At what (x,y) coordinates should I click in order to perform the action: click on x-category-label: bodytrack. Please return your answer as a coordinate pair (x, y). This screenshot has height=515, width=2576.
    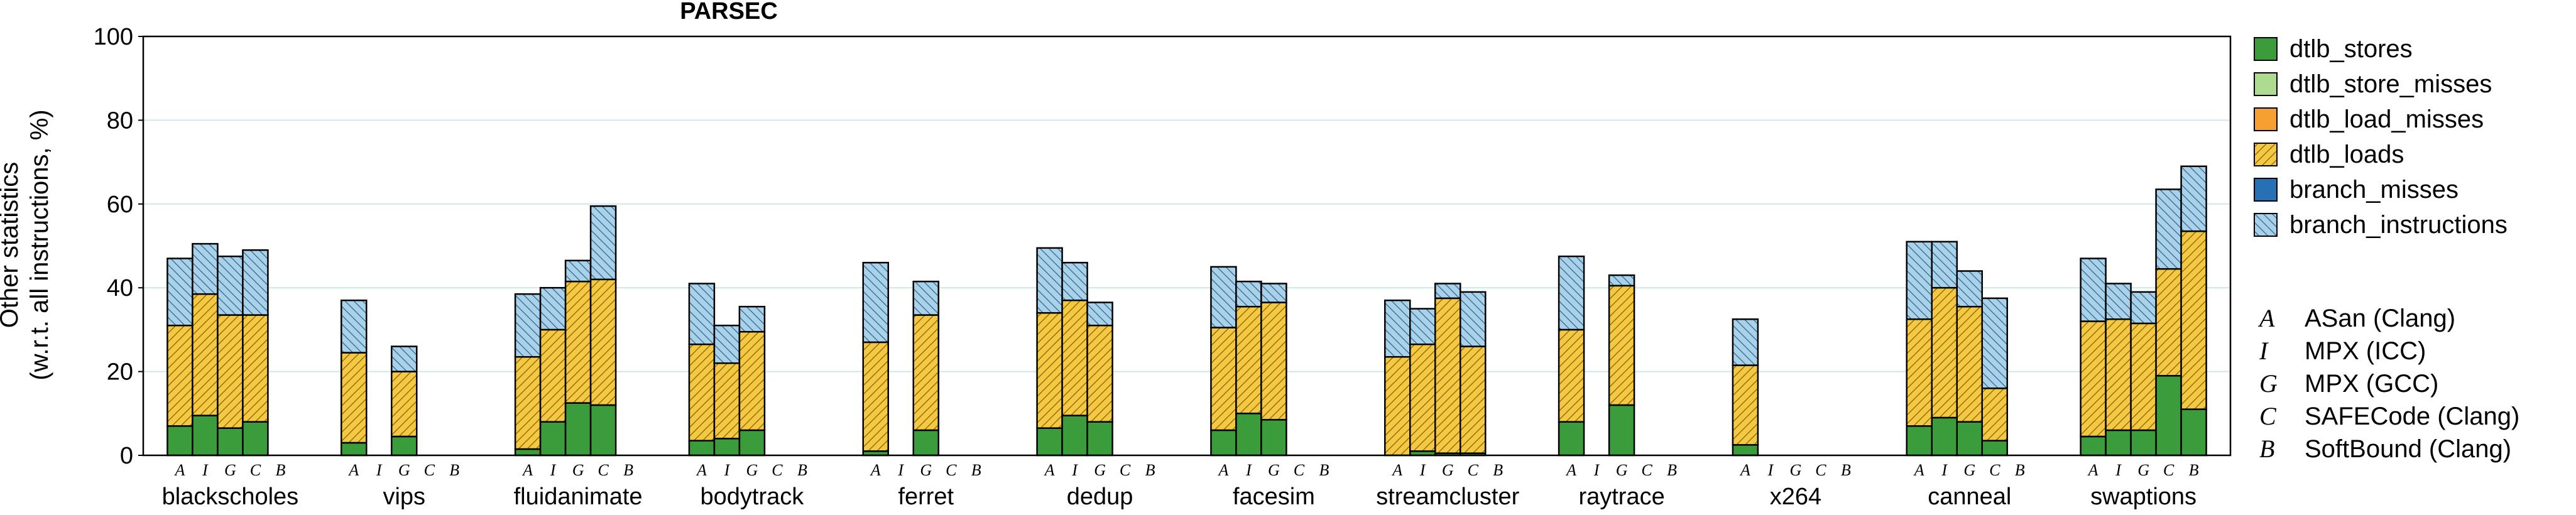
    Looking at the image, I should click on (753, 497).